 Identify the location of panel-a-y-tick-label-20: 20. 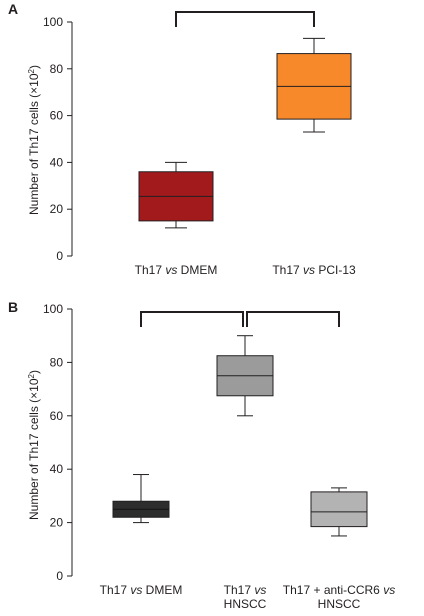
(57, 209).